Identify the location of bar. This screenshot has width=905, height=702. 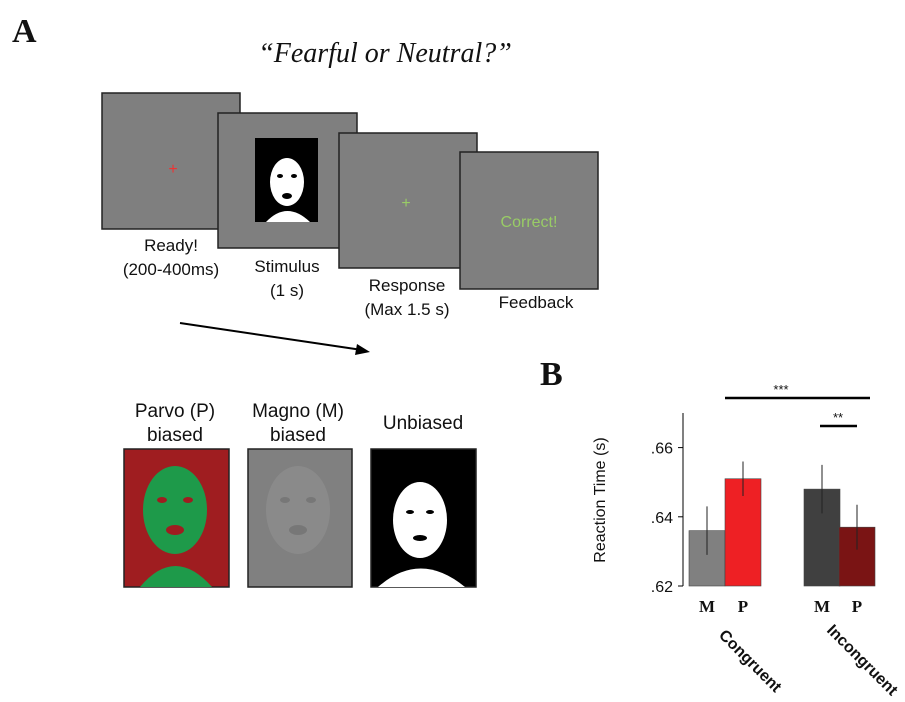
(743, 532).